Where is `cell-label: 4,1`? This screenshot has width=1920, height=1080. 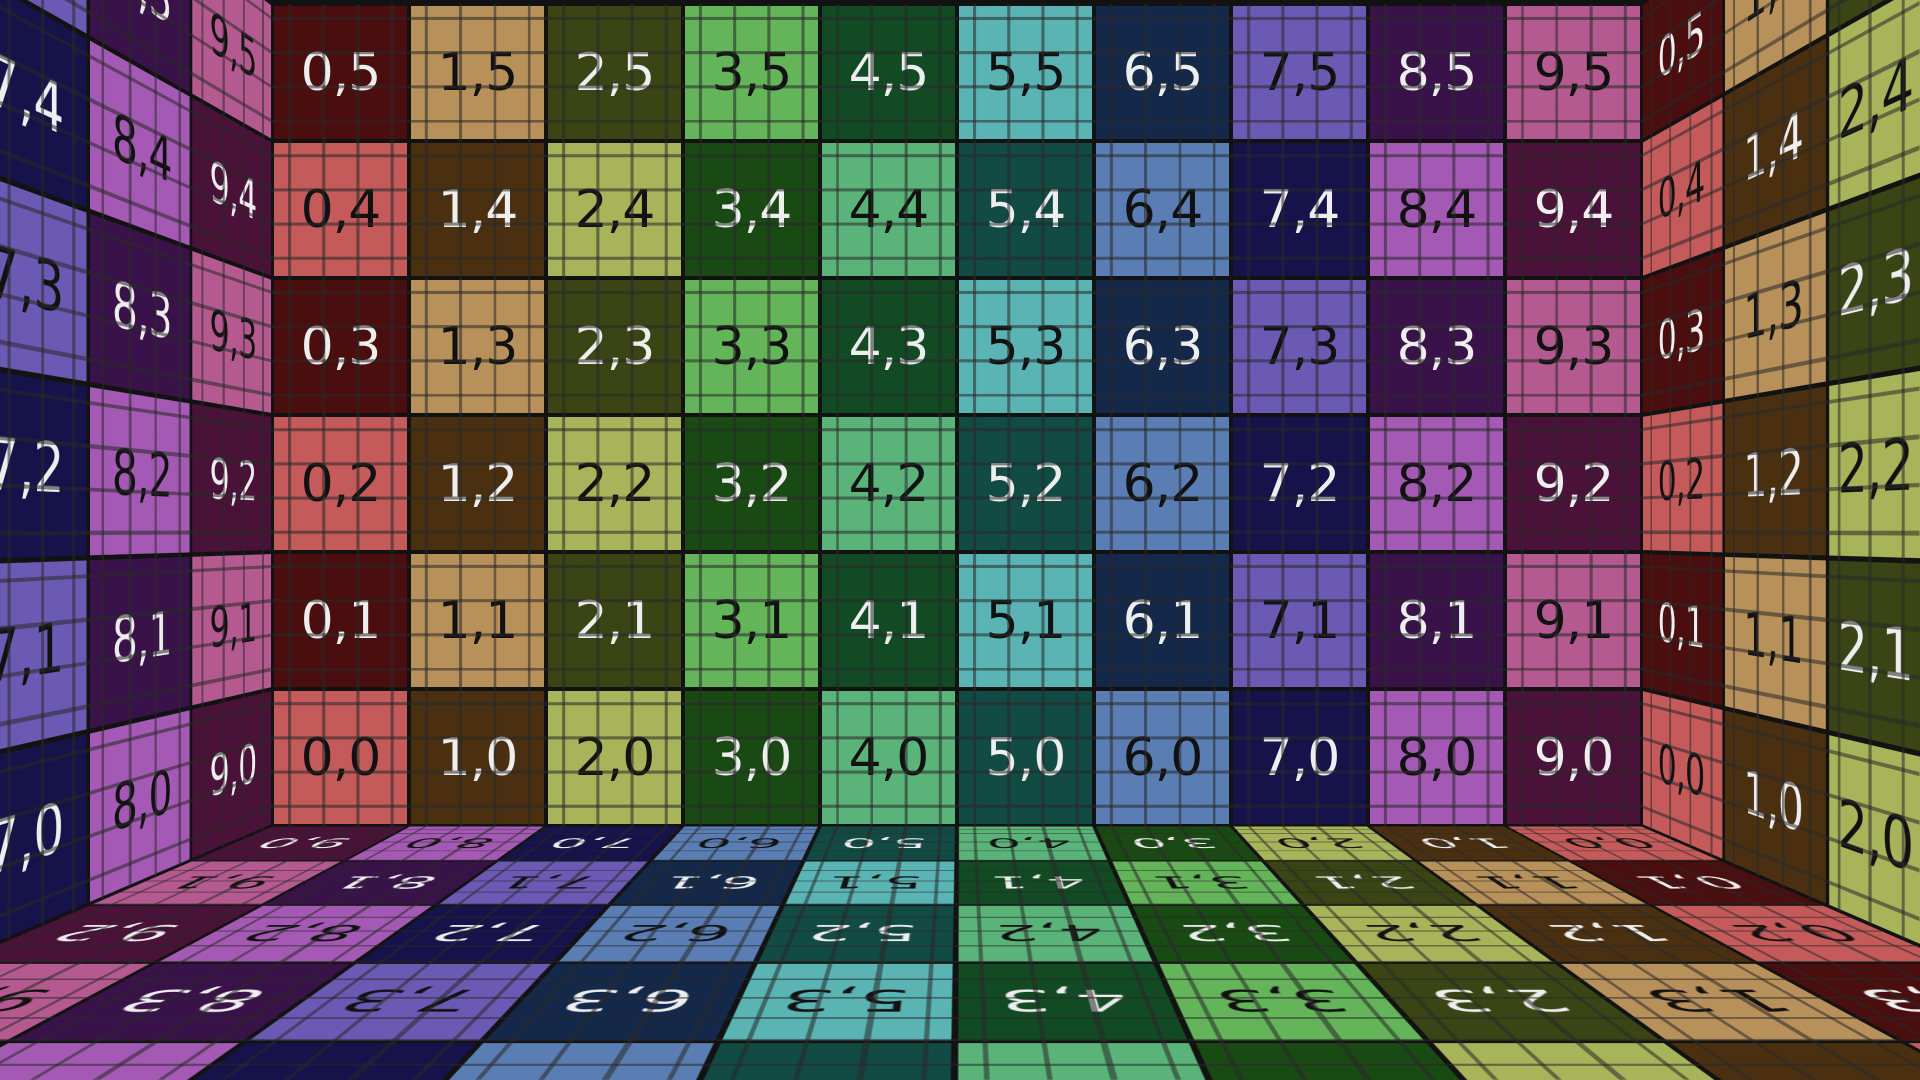 cell-label: 4,1 is located at coordinates (1039, 882).